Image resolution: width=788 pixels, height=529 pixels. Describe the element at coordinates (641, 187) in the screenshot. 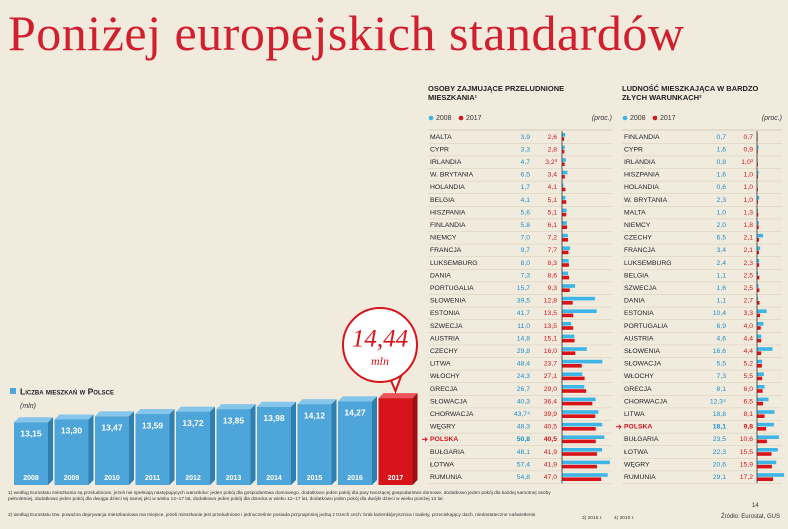

I see `category-label: HOLANDIA` at that location.